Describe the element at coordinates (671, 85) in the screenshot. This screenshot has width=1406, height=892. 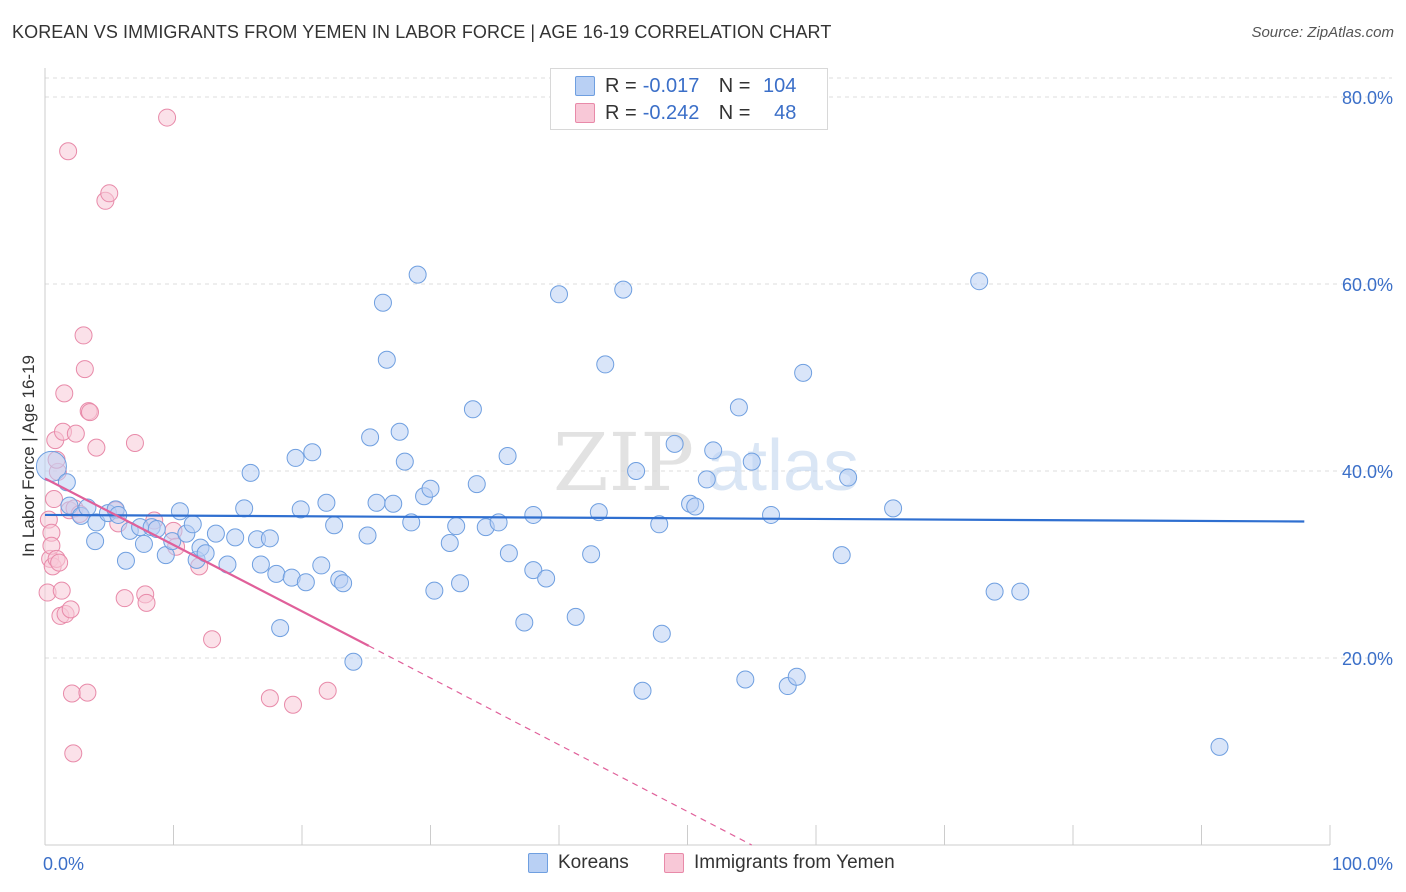
I see `koreans-r-value: -0.017` at that location.